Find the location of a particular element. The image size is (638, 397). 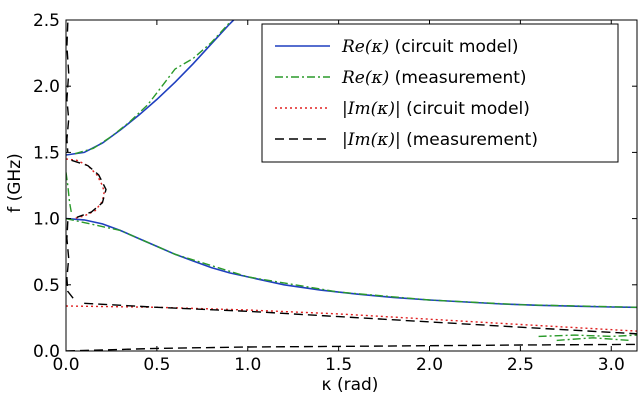

legend-label-4: |Im(κ)| (measurement) is located at coordinates (440, 140).